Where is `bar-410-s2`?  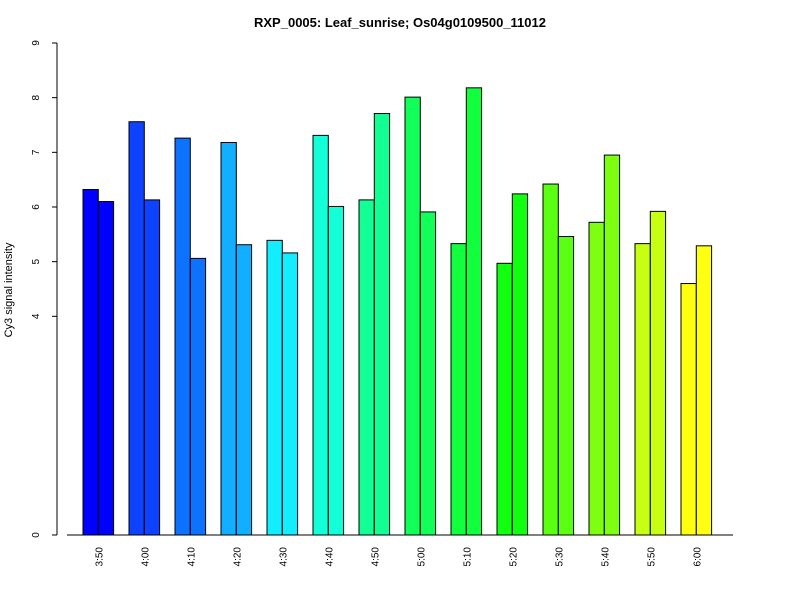 bar-410-s2 is located at coordinates (198, 396).